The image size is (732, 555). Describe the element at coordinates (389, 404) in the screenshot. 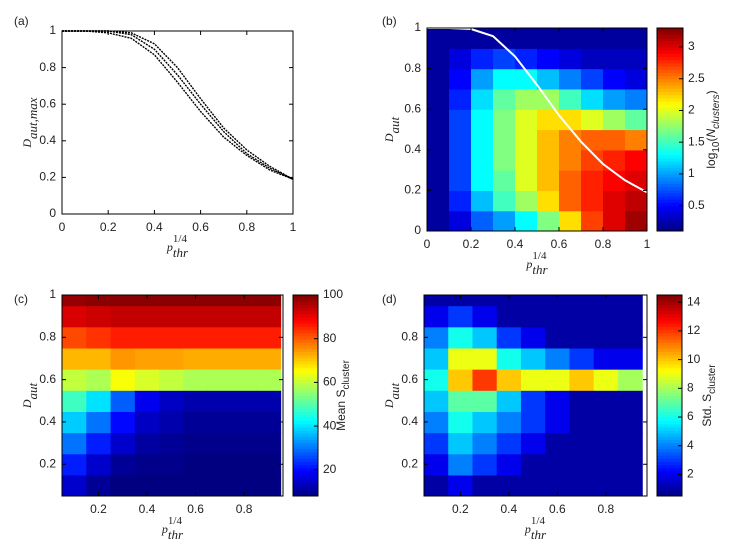

I see `axis-label-base: D` at that location.